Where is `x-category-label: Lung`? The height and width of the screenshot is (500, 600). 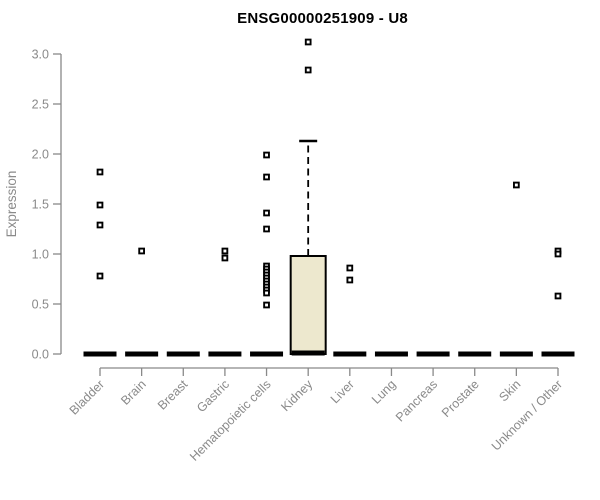 x-category-label: Lung is located at coordinates (384, 392).